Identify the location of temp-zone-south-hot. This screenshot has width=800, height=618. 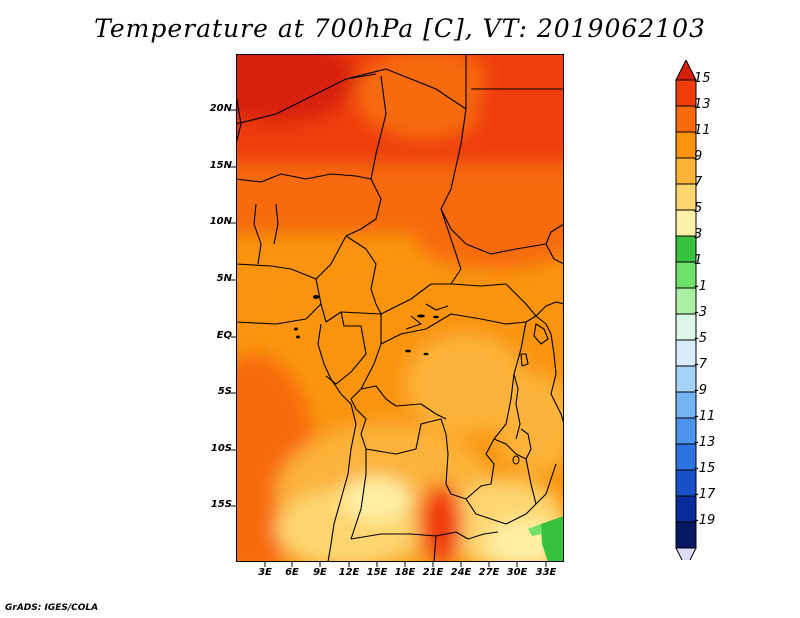
(441, 523).